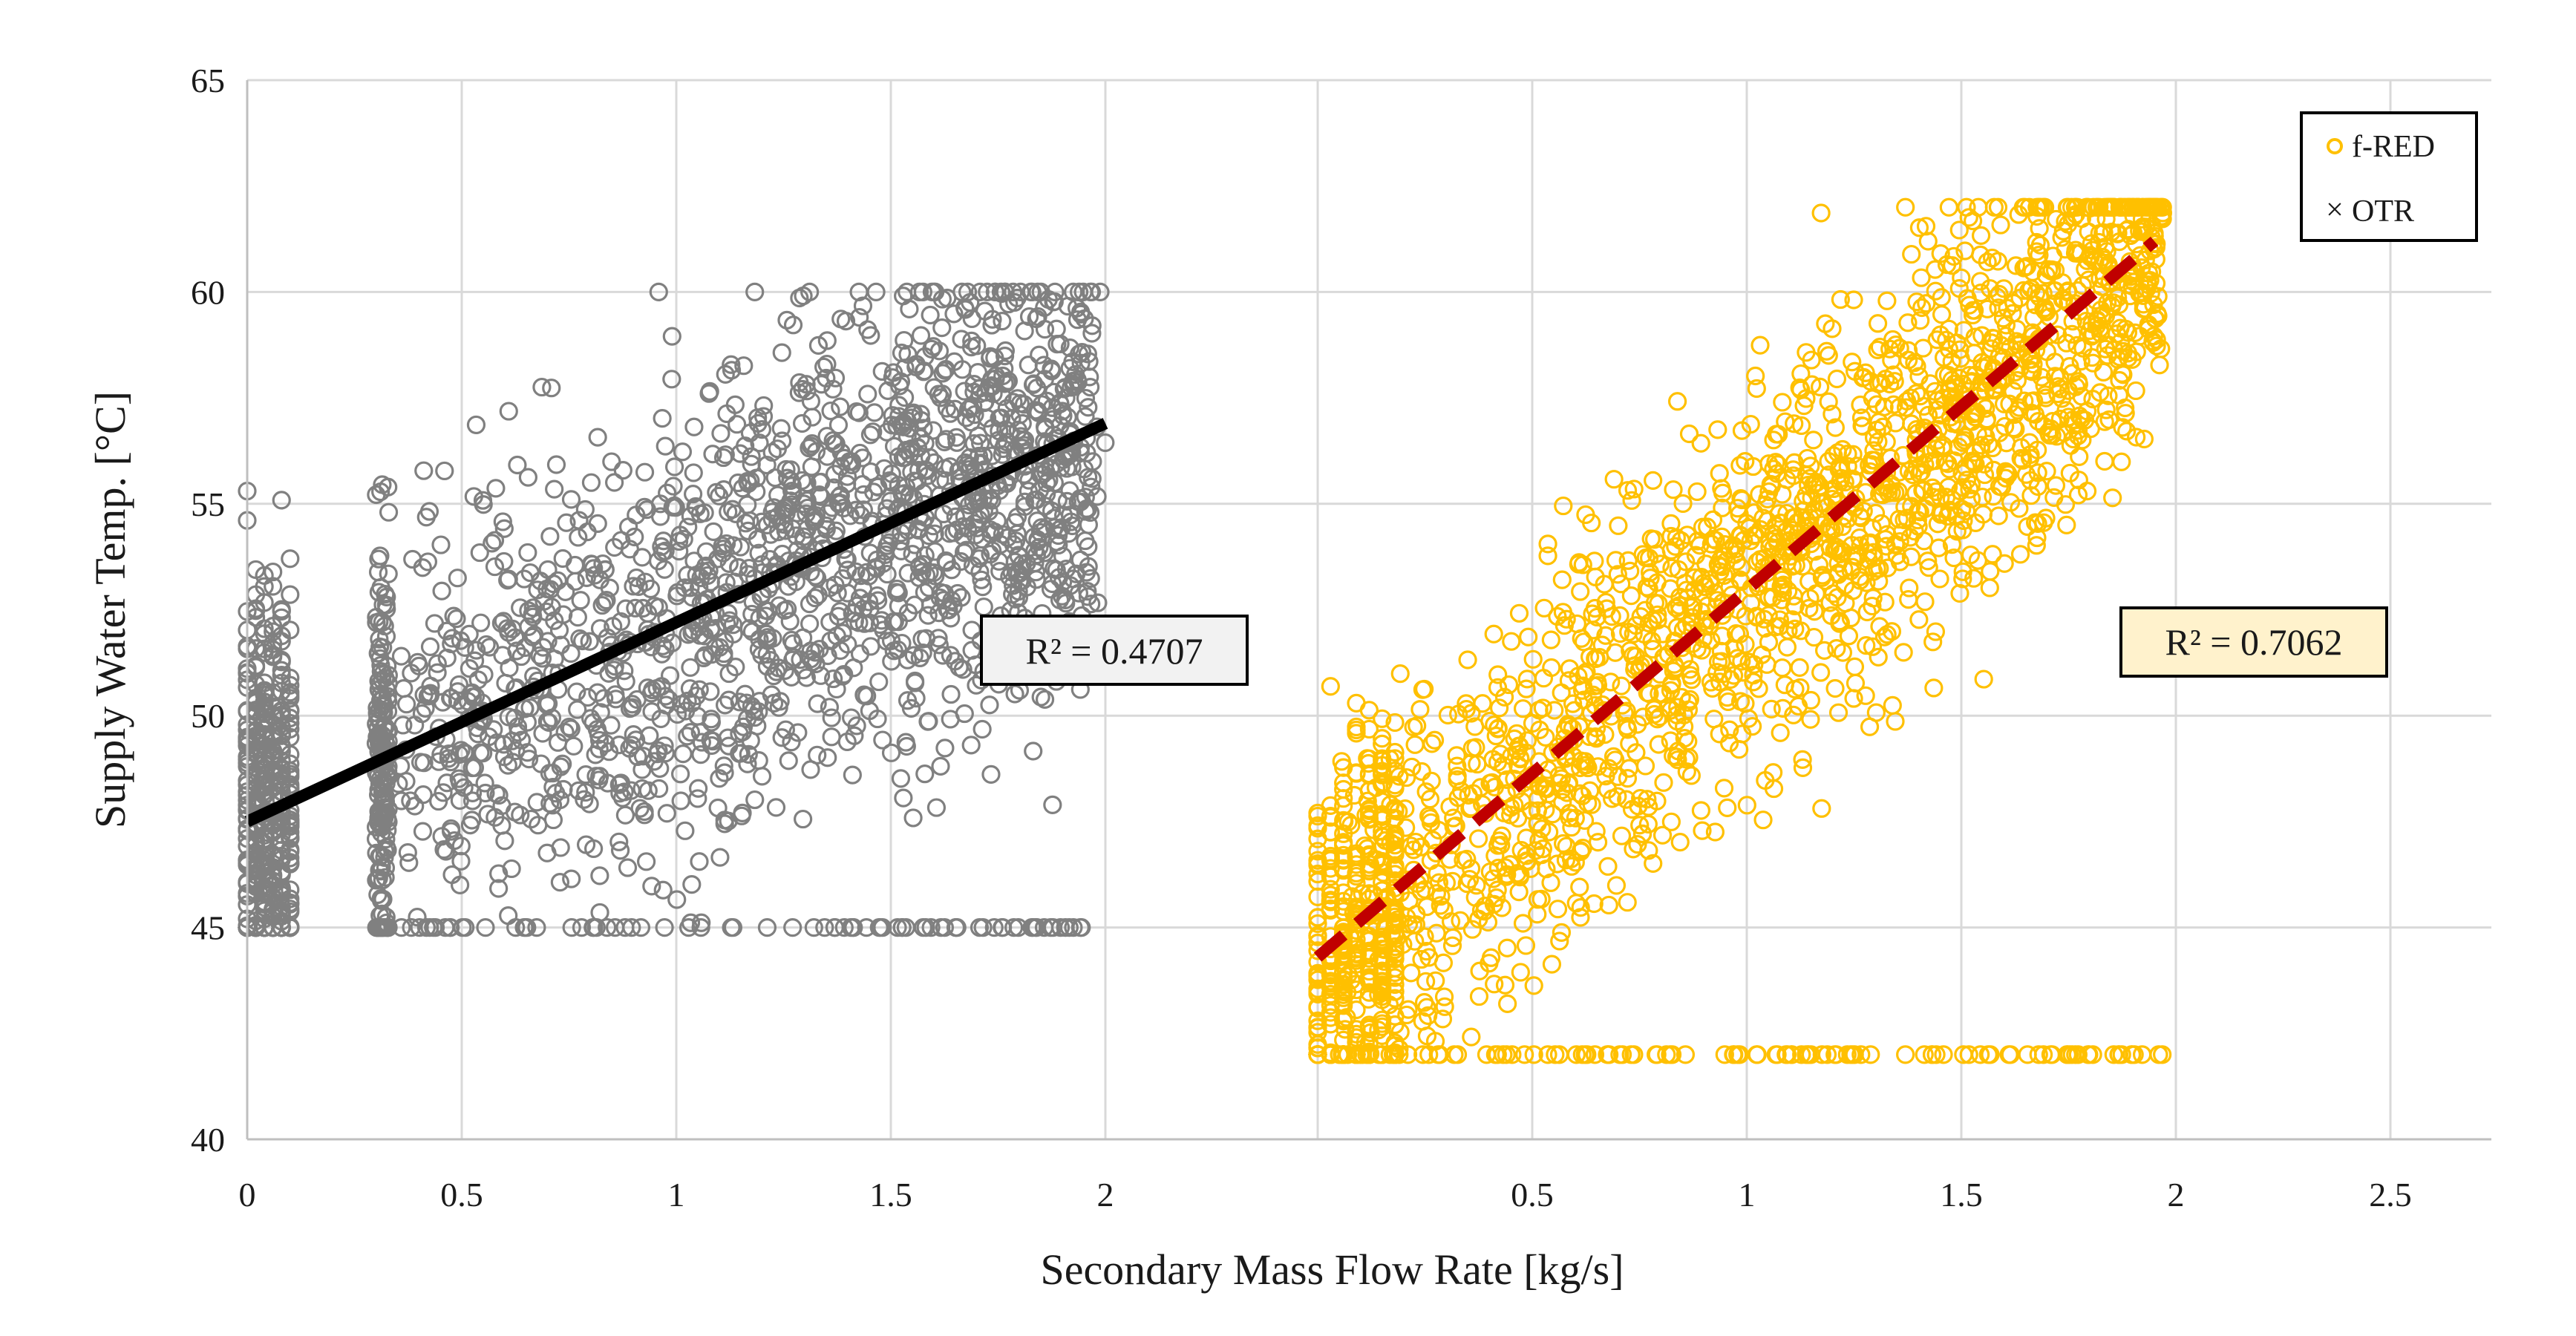 Image resolution: width=2576 pixels, height=1336 pixels. Describe the element at coordinates (2389, 176) in the screenshot. I see `legend: f-RED × OTR` at that location.